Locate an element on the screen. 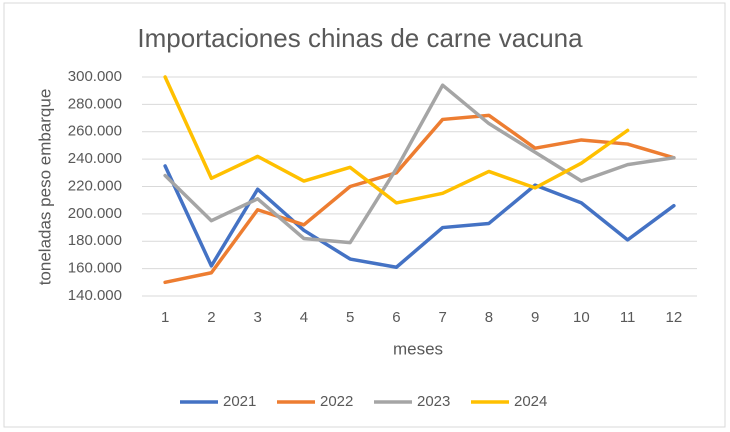 The width and height of the screenshot is (730, 432). x-tick-label: 9 is located at coordinates (535, 317).